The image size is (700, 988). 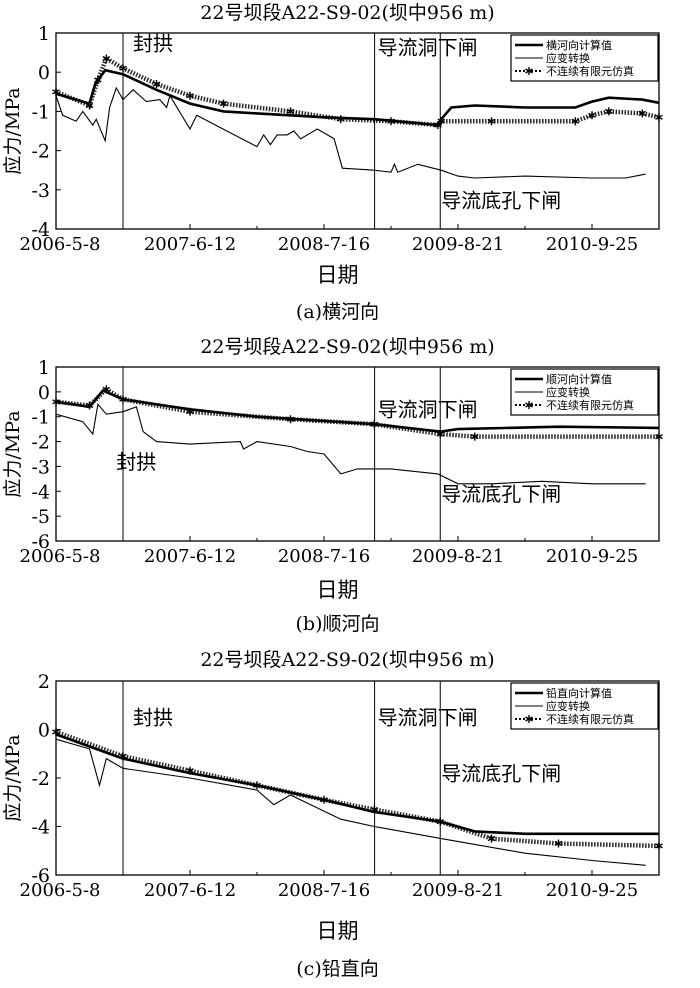 I want to click on chart-caption: (c)铅直向, so click(x=337, y=969).